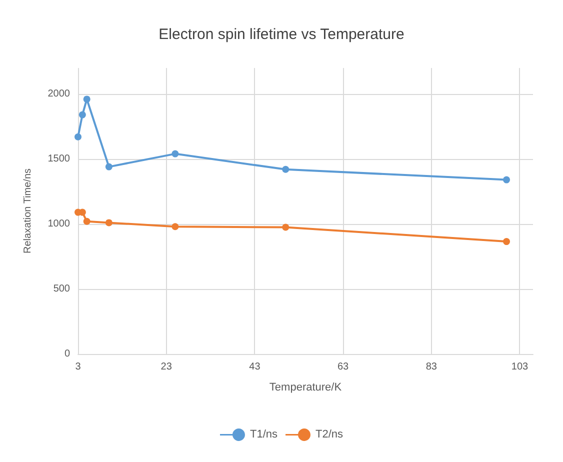 This screenshot has width=563, height=462. What do you see at coordinates (255, 367) in the screenshot?
I see `x-tick-label: 43` at bounding box center [255, 367].